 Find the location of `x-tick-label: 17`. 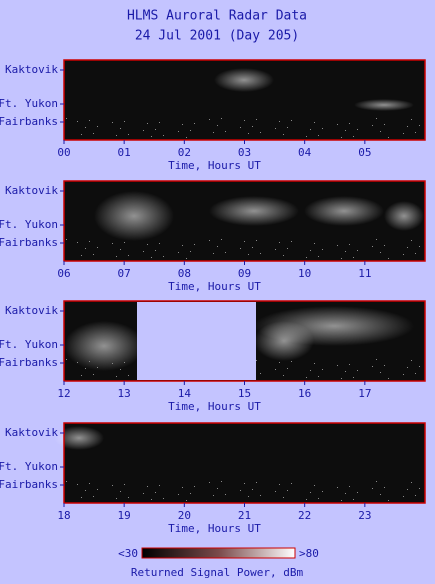

x-tick-label: 17 is located at coordinates (364, 393).